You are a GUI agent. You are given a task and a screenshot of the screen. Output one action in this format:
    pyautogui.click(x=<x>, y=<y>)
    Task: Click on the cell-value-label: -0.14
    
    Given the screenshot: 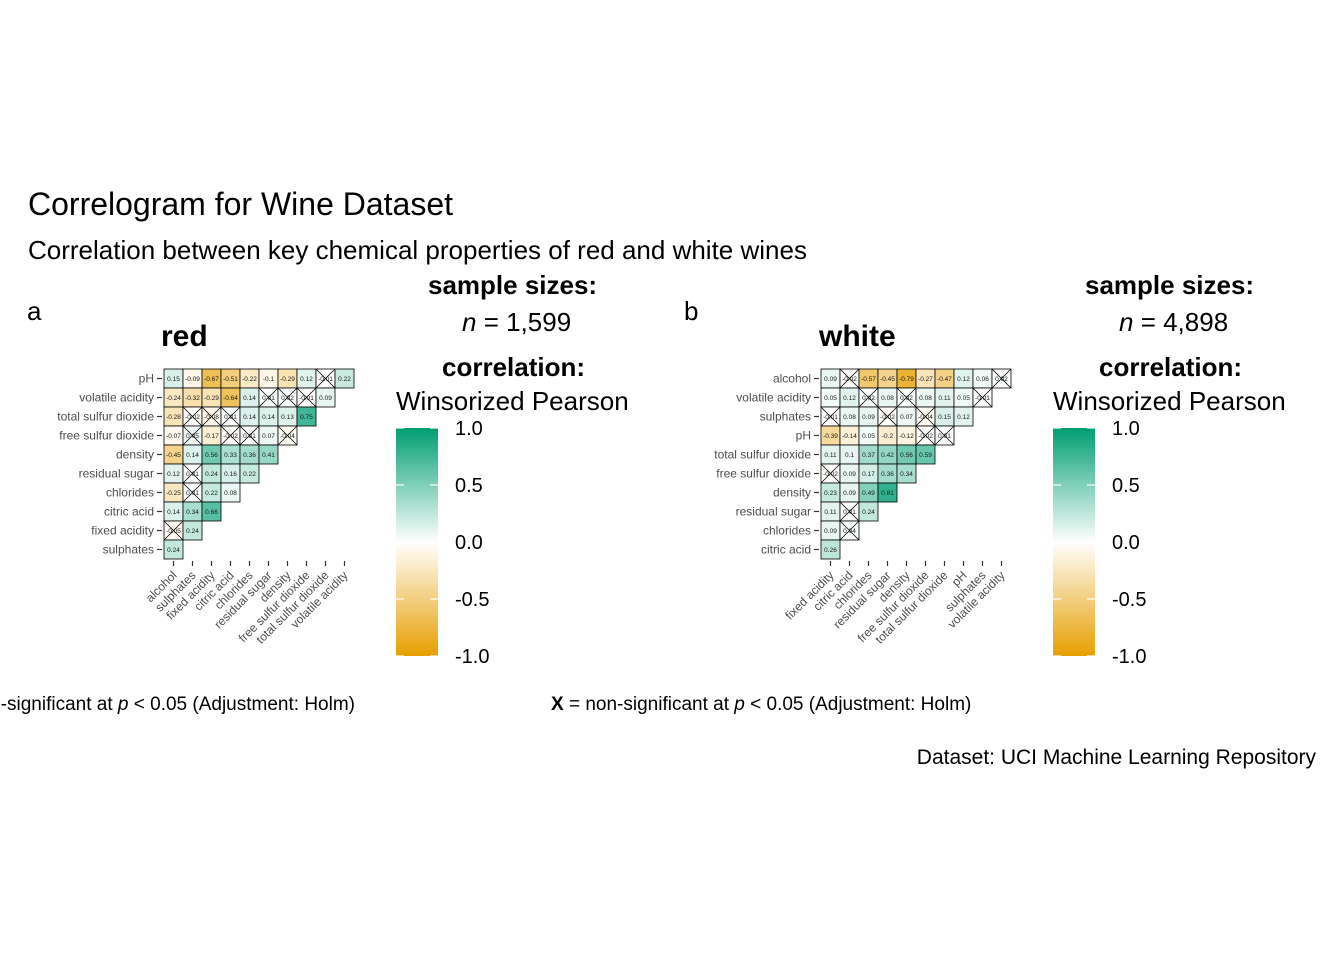 What is the action you would take?
    pyautogui.click(x=849, y=436)
    